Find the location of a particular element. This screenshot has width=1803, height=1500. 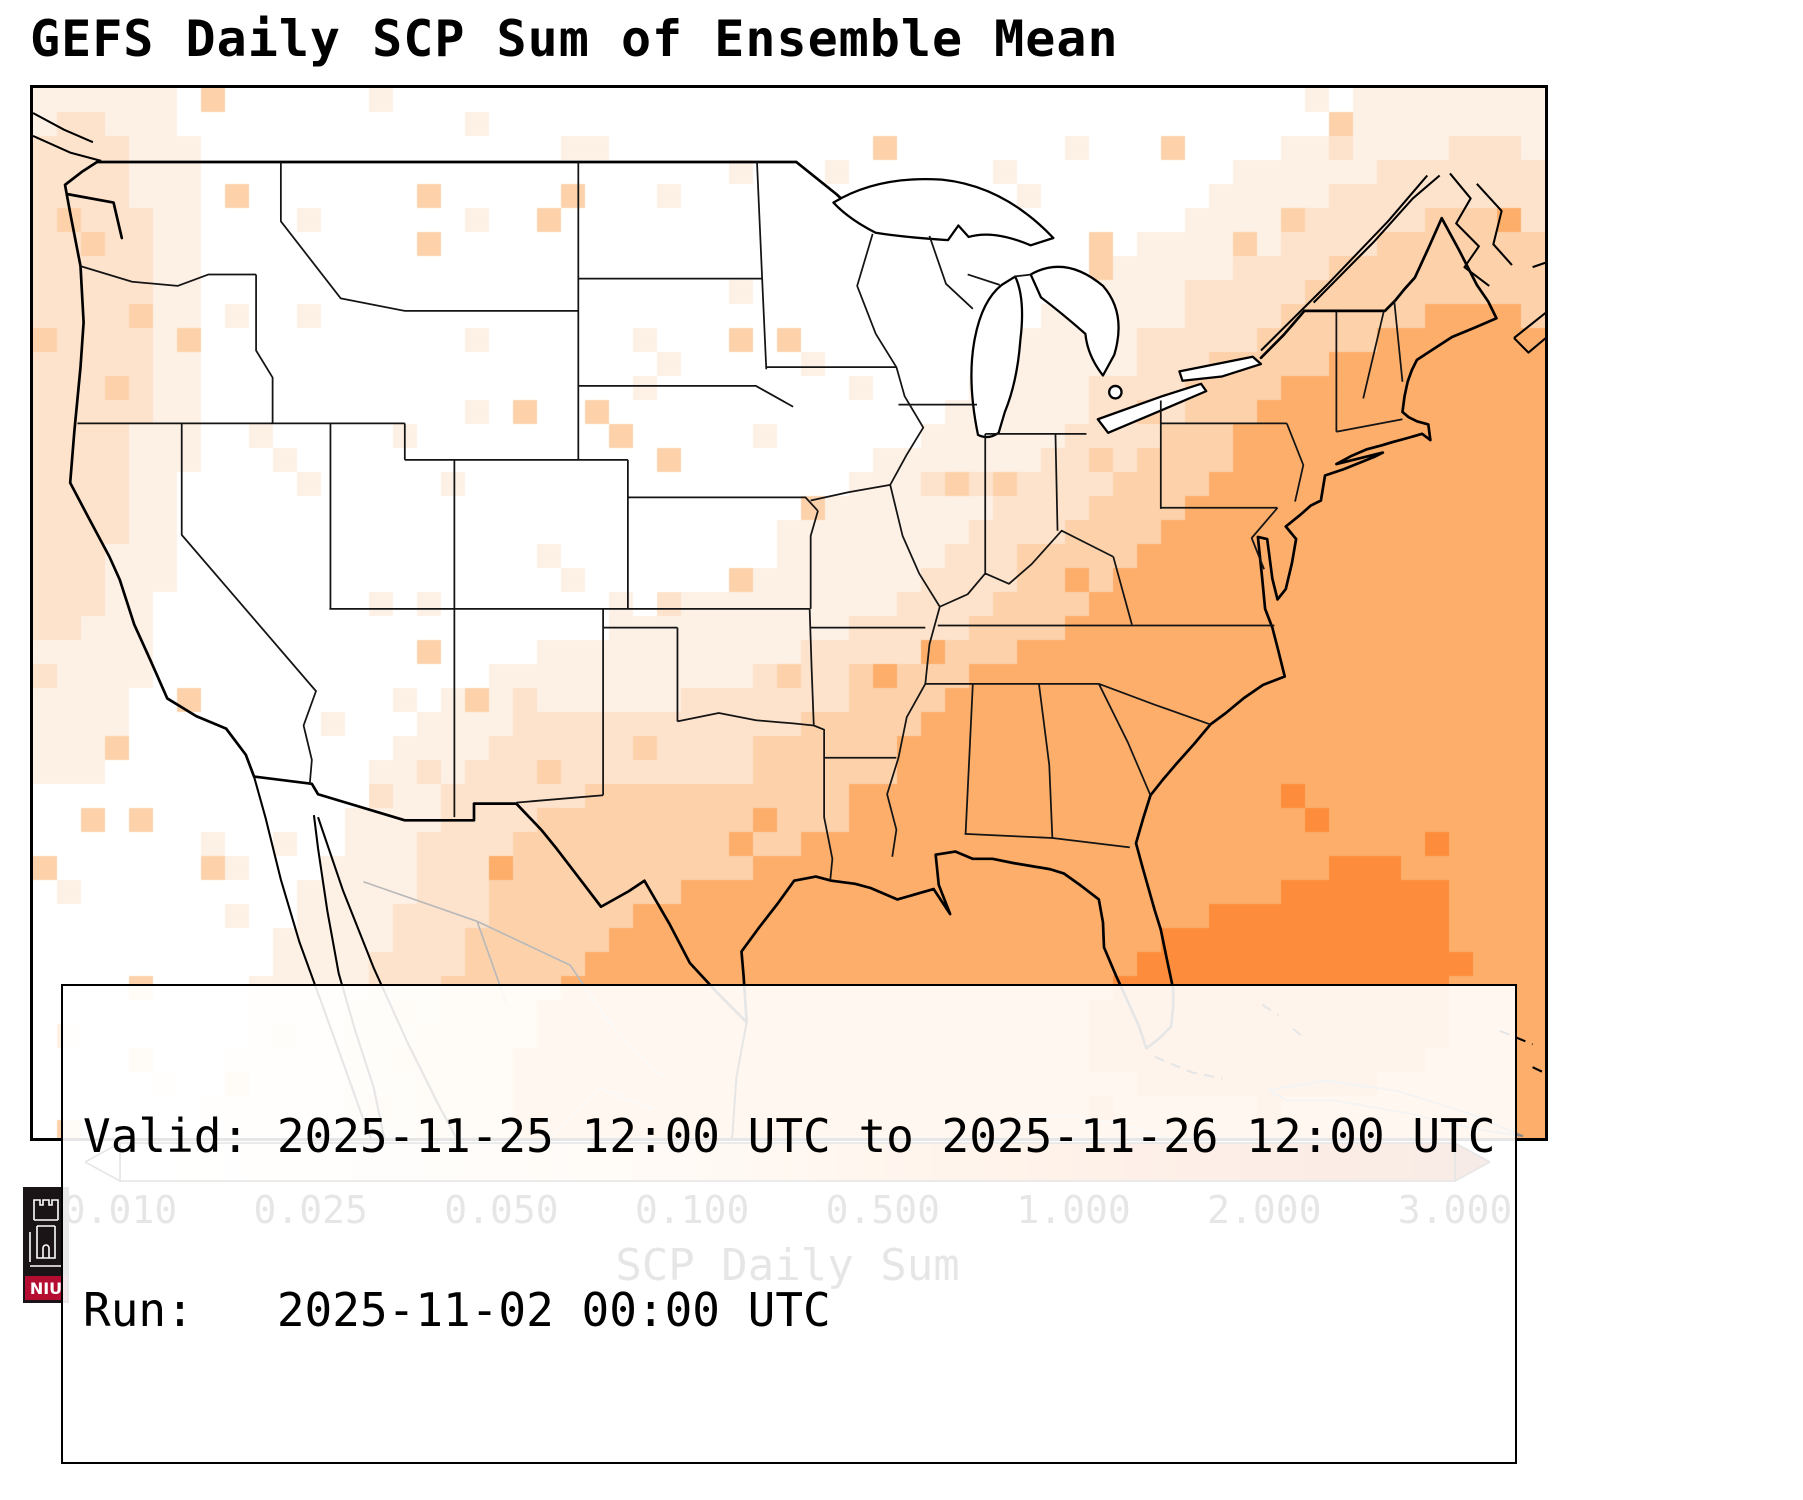

run-line: Run: 2025-11-02 00:00 UTC is located at coordinates (457, 1309).